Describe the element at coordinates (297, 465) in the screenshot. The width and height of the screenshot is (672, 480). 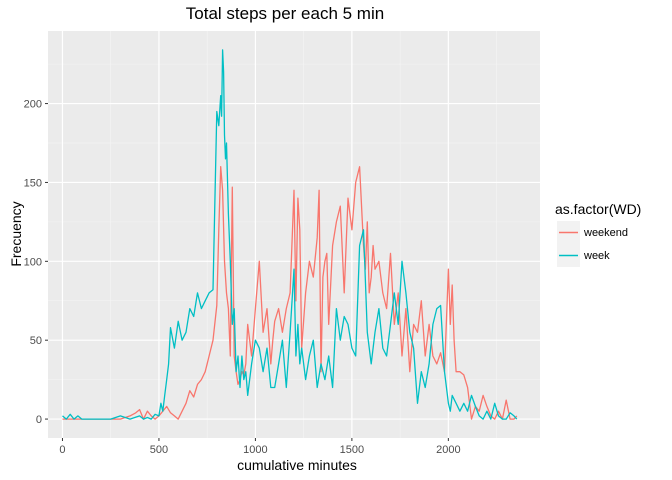
I see `x-axis-title: cumulative minutes` at that location.